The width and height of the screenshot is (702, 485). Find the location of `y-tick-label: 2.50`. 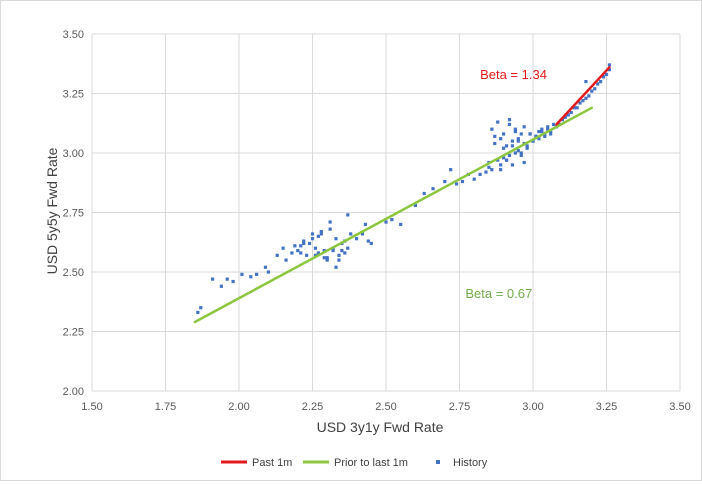

y-tick-label: 2.50 is located at coordinates (73, 273).